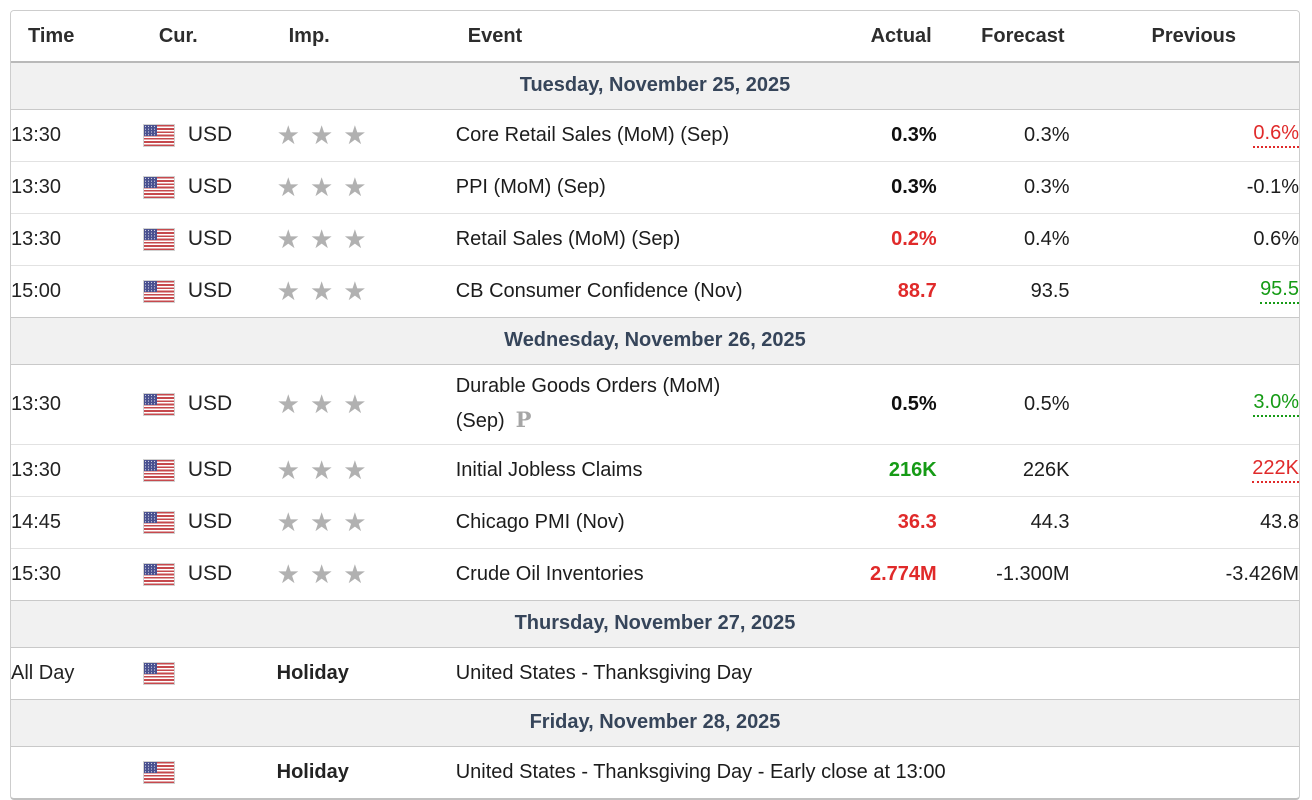 Image resolution: width=1312 pixels, height=800 pixels. I want to click on event-time: 15:00, so click(77, 290).